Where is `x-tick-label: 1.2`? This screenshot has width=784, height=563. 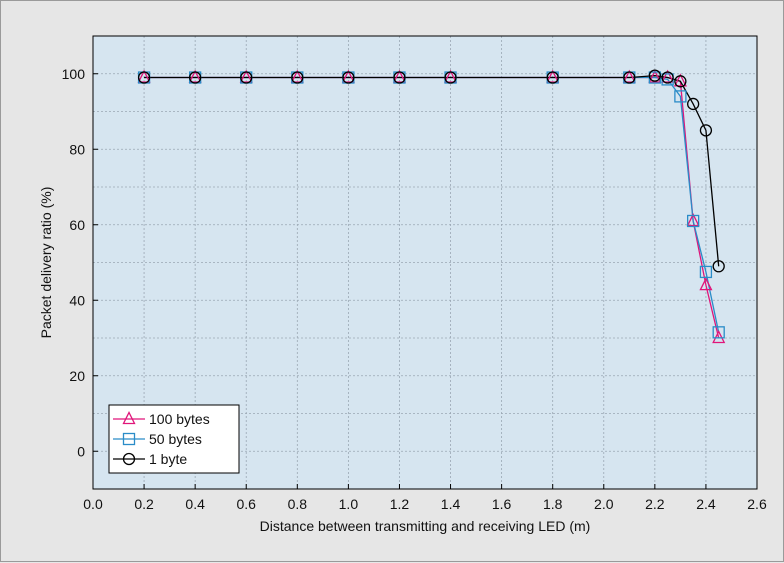 x-tick-label: 1.2 is located at coordinates (400, 504).